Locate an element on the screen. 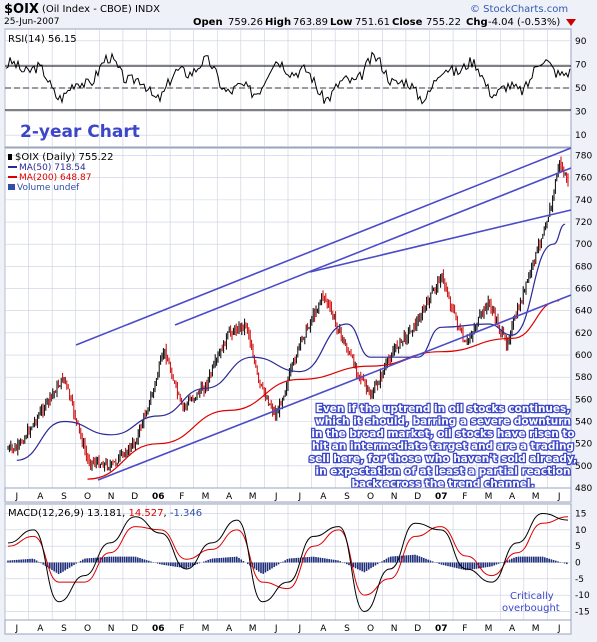 The width and height of the screenshot is (597, 642). x-tick-label-top: 07 is located at coordinates (441, 497).